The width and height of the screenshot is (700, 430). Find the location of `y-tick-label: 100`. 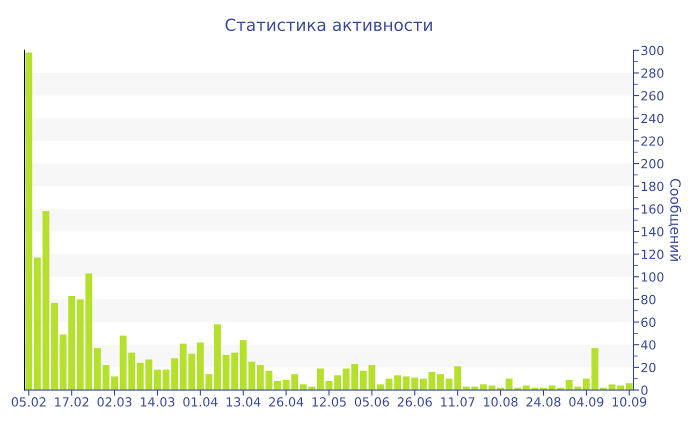

y-tick-label: 100 is located at coordinates (653, 277).